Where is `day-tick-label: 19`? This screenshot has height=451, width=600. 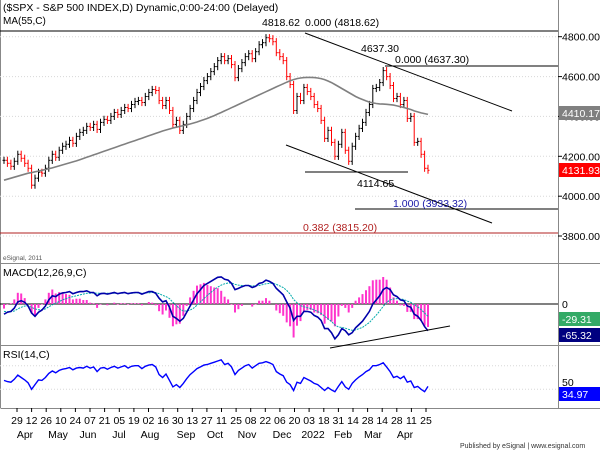 day-tick-label: 19 is located at coordinates (134, 421).